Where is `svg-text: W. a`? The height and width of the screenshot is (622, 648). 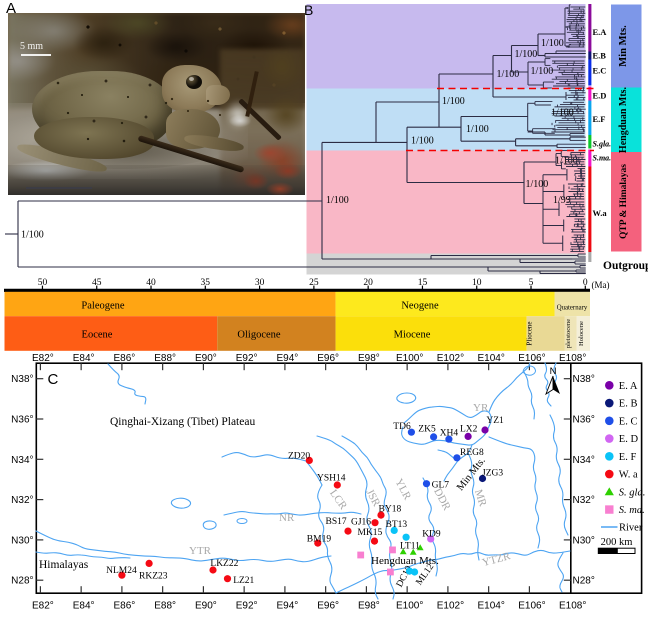
svg-text: W. a is located at coordinates (628, 475).